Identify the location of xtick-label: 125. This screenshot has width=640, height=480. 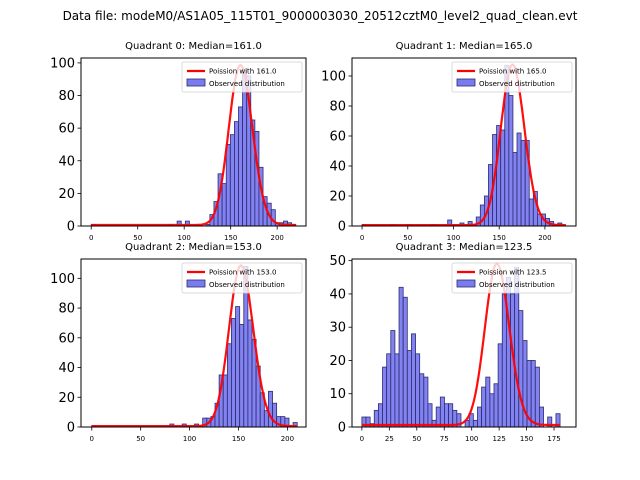
(498, 439).